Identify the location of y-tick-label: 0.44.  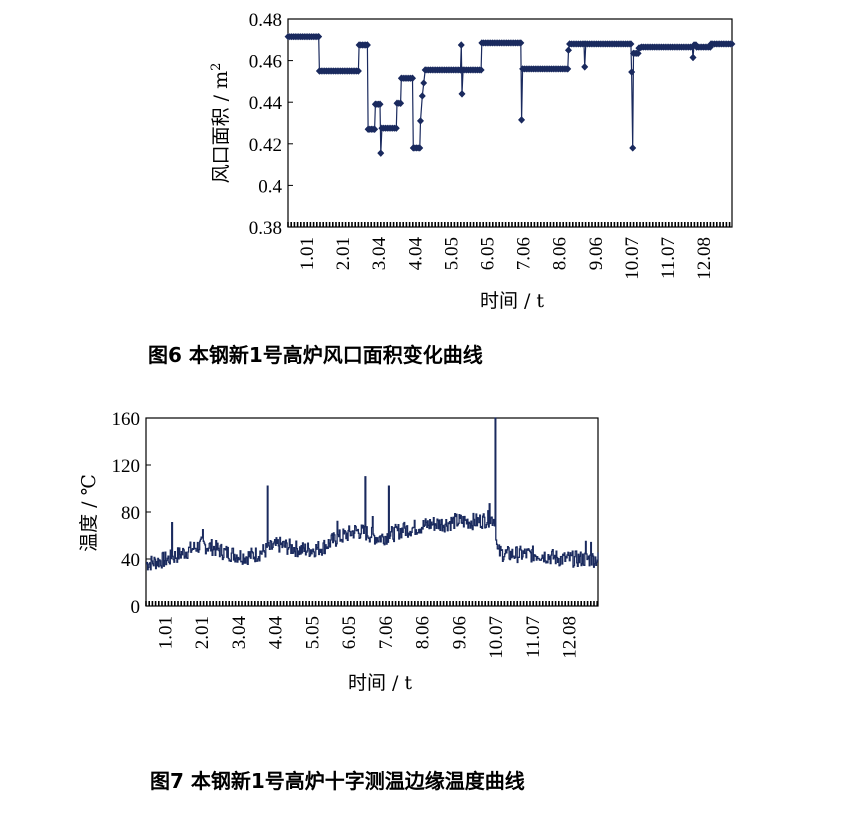
(266, 103).